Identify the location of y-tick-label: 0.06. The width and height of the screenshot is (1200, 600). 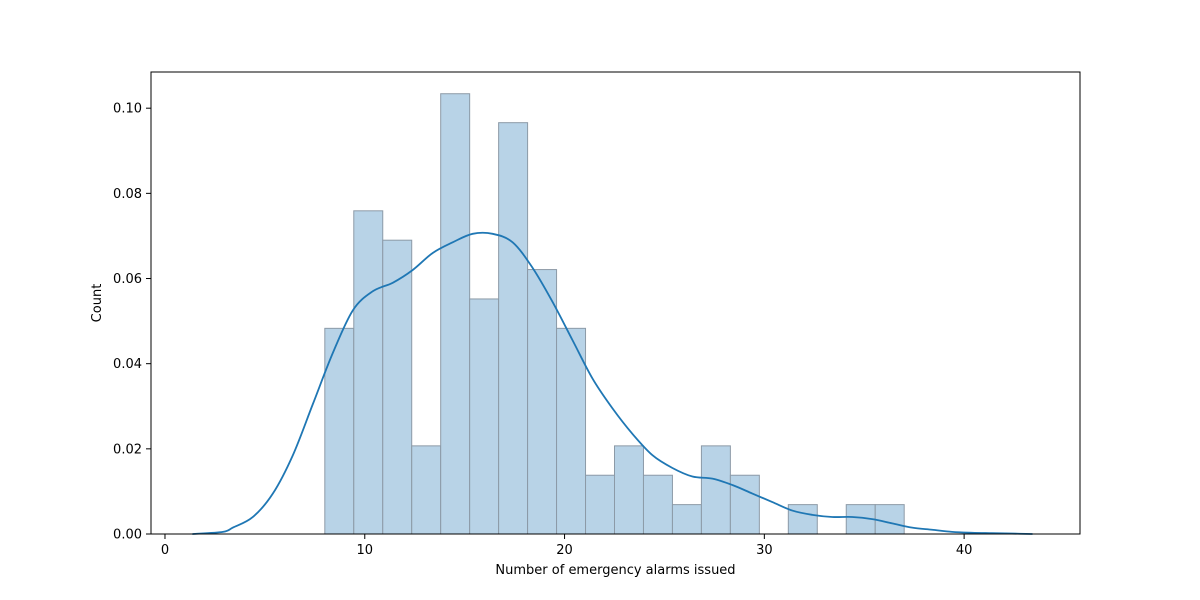
(127, 279).